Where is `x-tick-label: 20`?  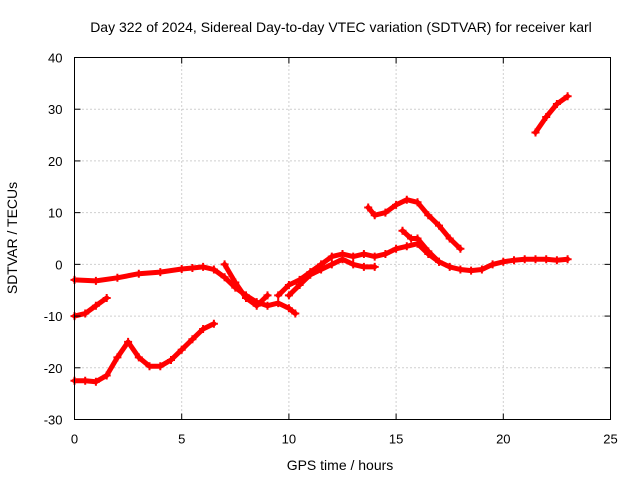
x-tick-label: 20 is located at coordinates (503, 439).